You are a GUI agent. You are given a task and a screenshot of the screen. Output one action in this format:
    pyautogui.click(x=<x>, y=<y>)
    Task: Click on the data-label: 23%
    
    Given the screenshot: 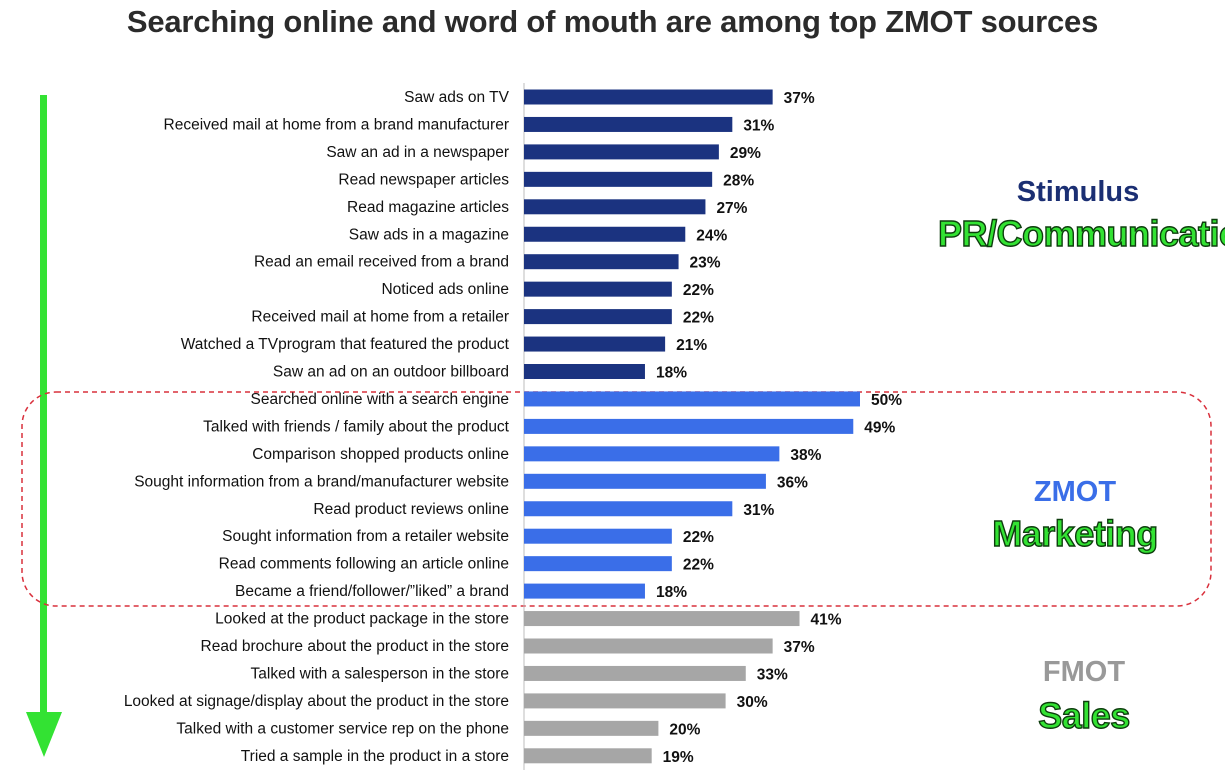 What is the action you would take?
    pyautogui.click(x=705, y=263)
    